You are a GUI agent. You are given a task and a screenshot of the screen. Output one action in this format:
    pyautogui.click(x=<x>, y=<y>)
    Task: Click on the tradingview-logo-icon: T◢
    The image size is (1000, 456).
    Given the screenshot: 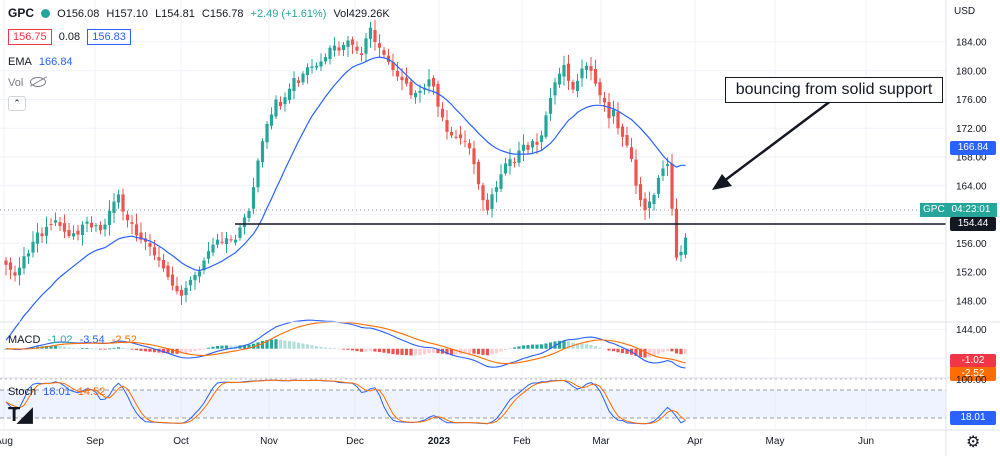 What is the action you would take?
    pyautogui.click(x=20, y=415)
    